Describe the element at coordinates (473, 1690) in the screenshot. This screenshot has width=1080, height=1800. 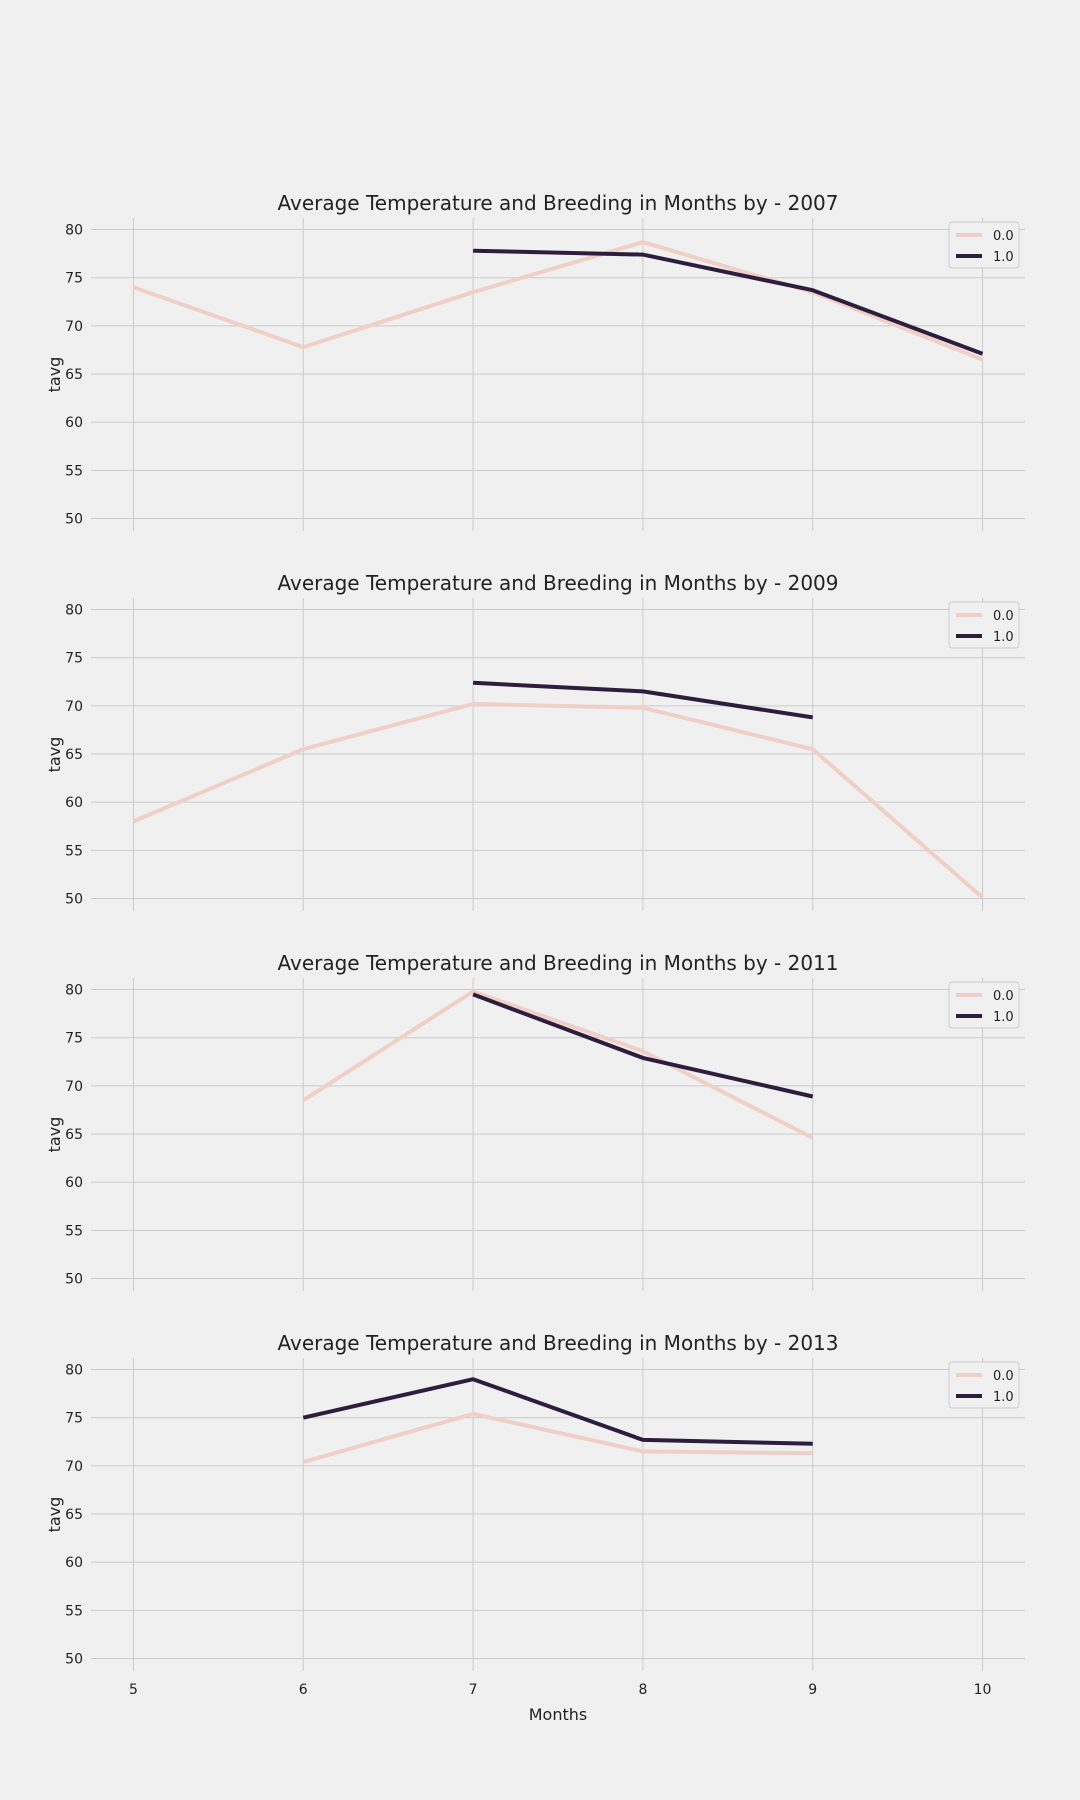
I see `x-tick-label: 7` at that location.